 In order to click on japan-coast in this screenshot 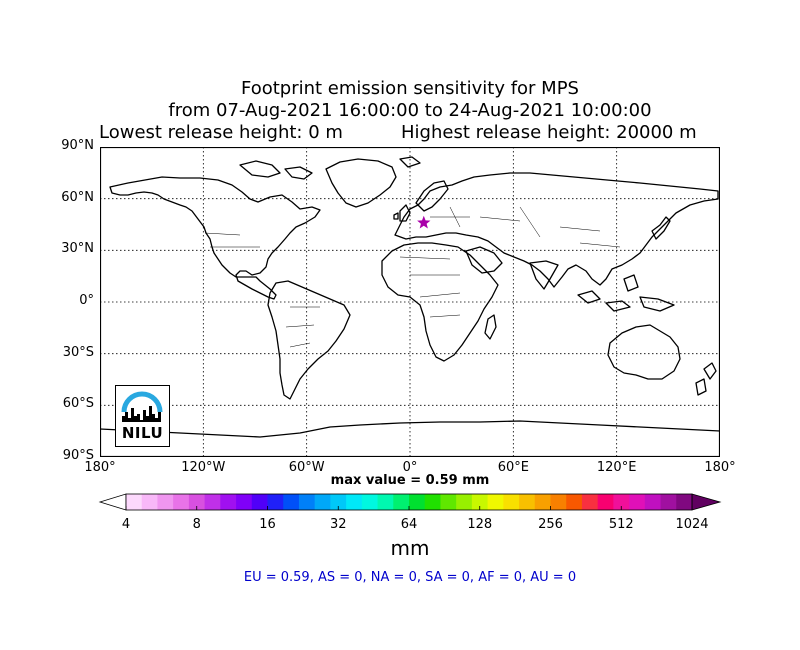, I will do `click(661, 228)`.